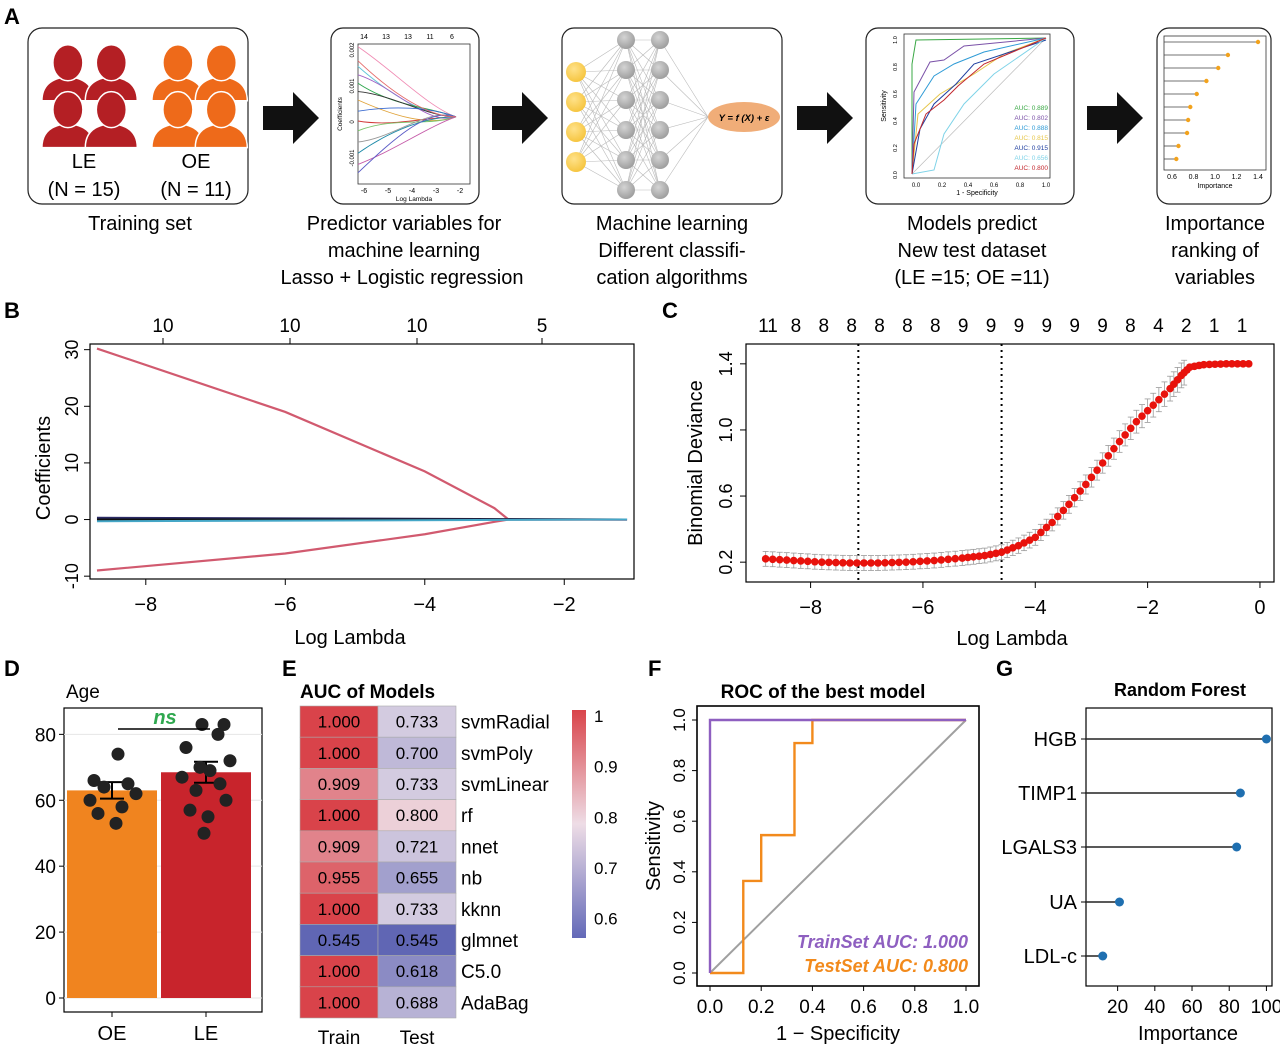 Image resolution: width=1280 pixels, height=1048 pixels. Describe the element at coordinates (1214, 186) in the screenshot. I see `mini-imp-xlabel: Importance` at that location.